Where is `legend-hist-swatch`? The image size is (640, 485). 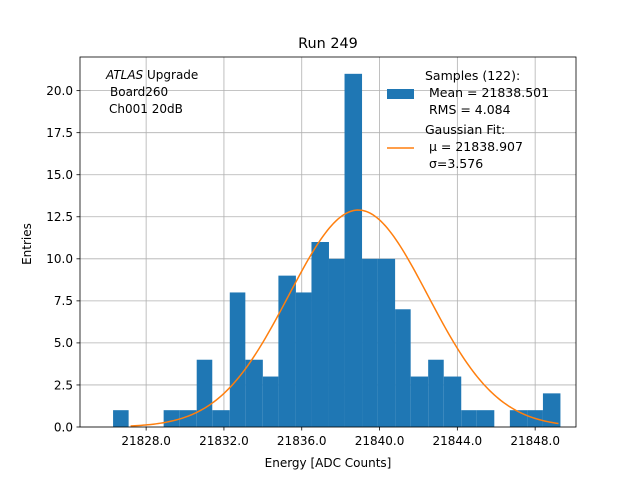
legend-hist-swatch is located at coordinates (400, 94).